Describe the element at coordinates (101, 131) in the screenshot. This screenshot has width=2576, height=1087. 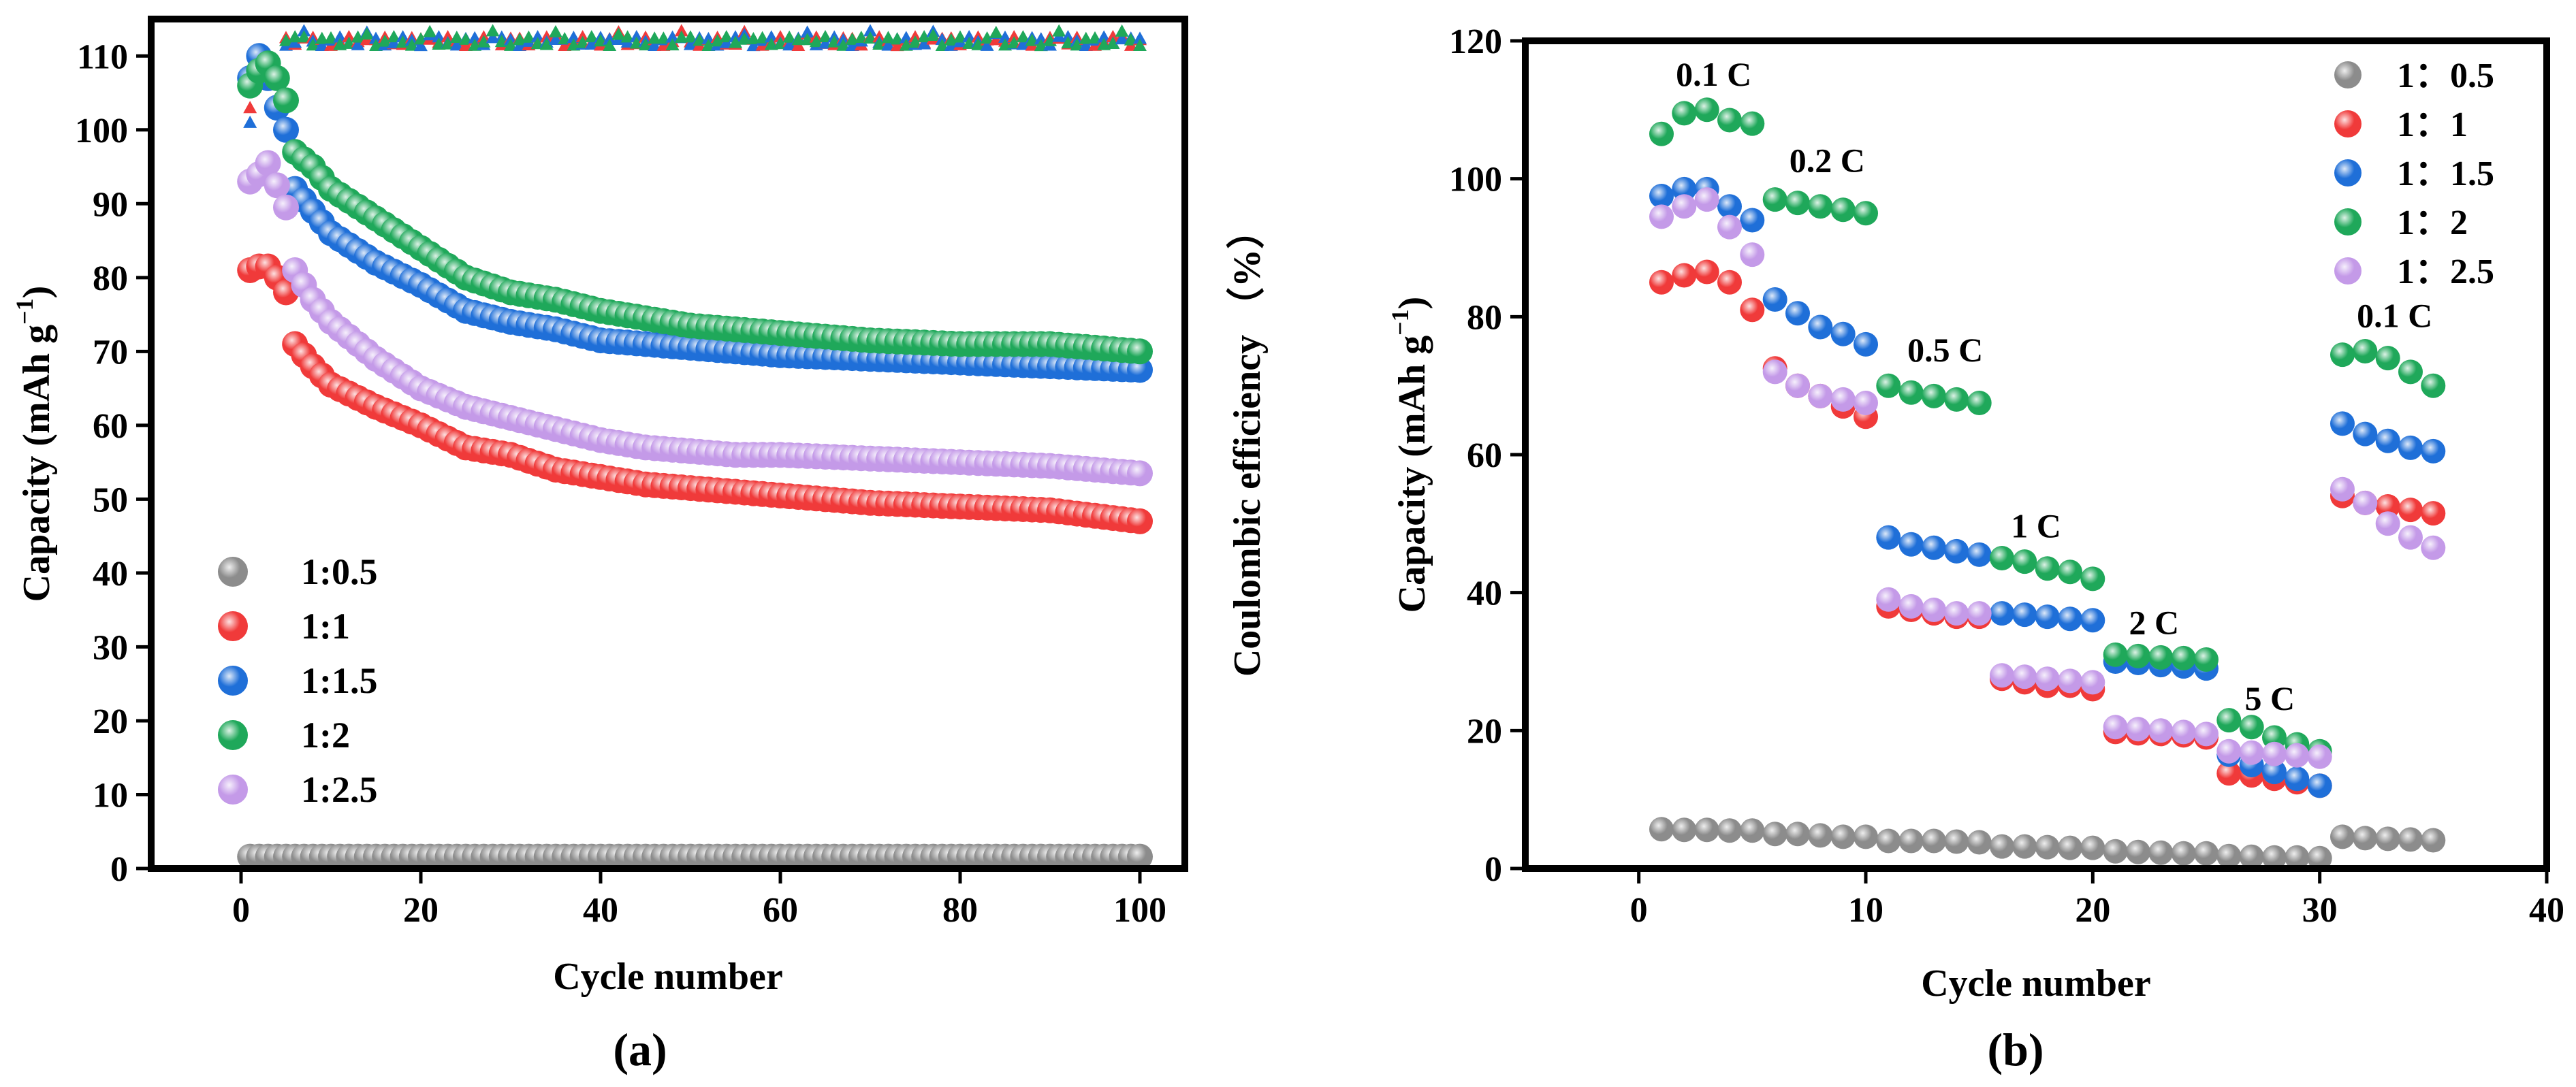
I see `chart-a-ytick-label: 100` at that location.